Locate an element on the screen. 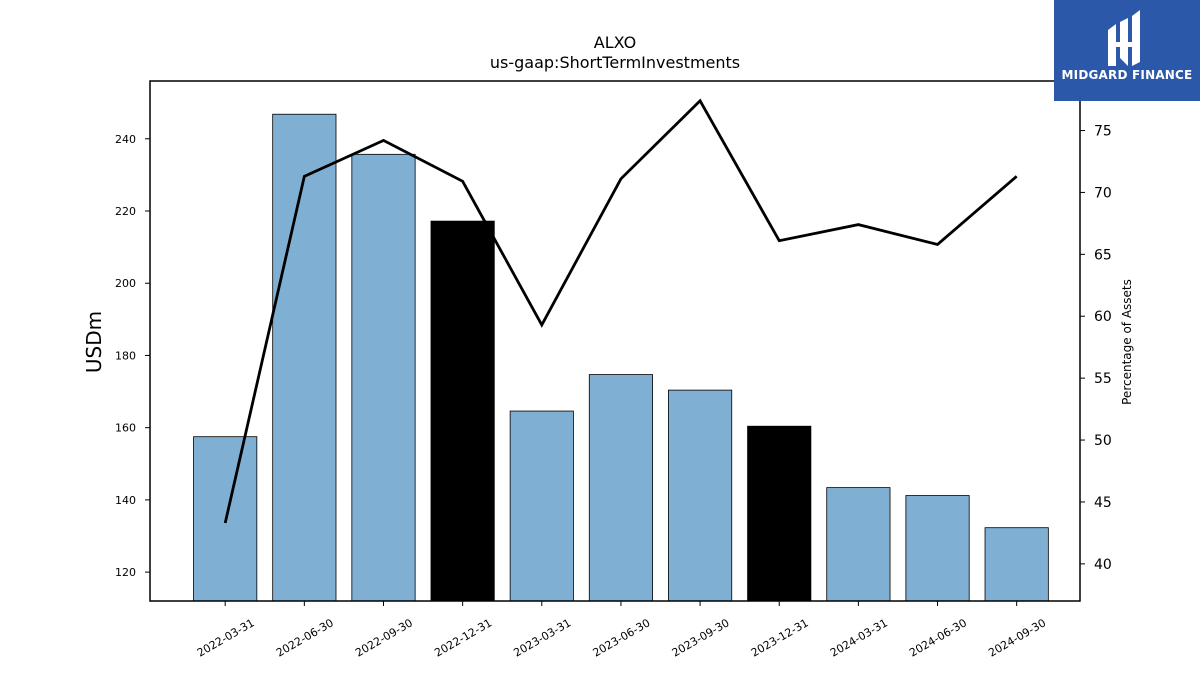 Image resolution: width=1200 pixels, height=675 pixels. y2-tick-label: 40 is located at coordinates (1103, 565).